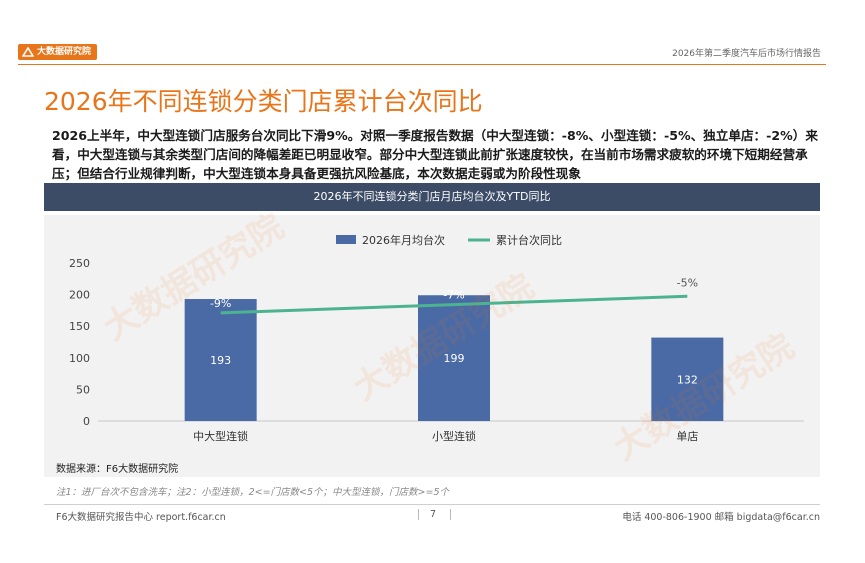 The width and height of the screenshot is (865, 563). What do you see at coordinates (220, 303) in the screenshot?
I see `line-data-label: -9%` at bounding box center [220, 303].